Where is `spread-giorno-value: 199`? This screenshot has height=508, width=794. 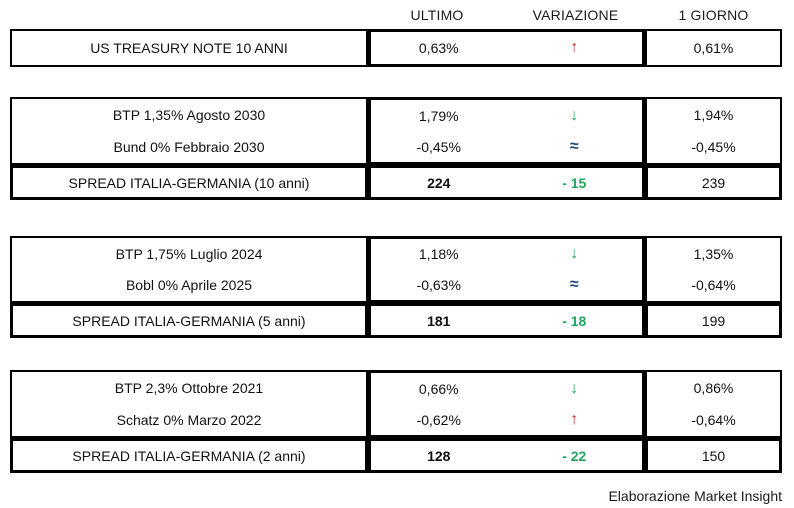 spread-giorno-value: 199 is located at coordinates (713, 320).